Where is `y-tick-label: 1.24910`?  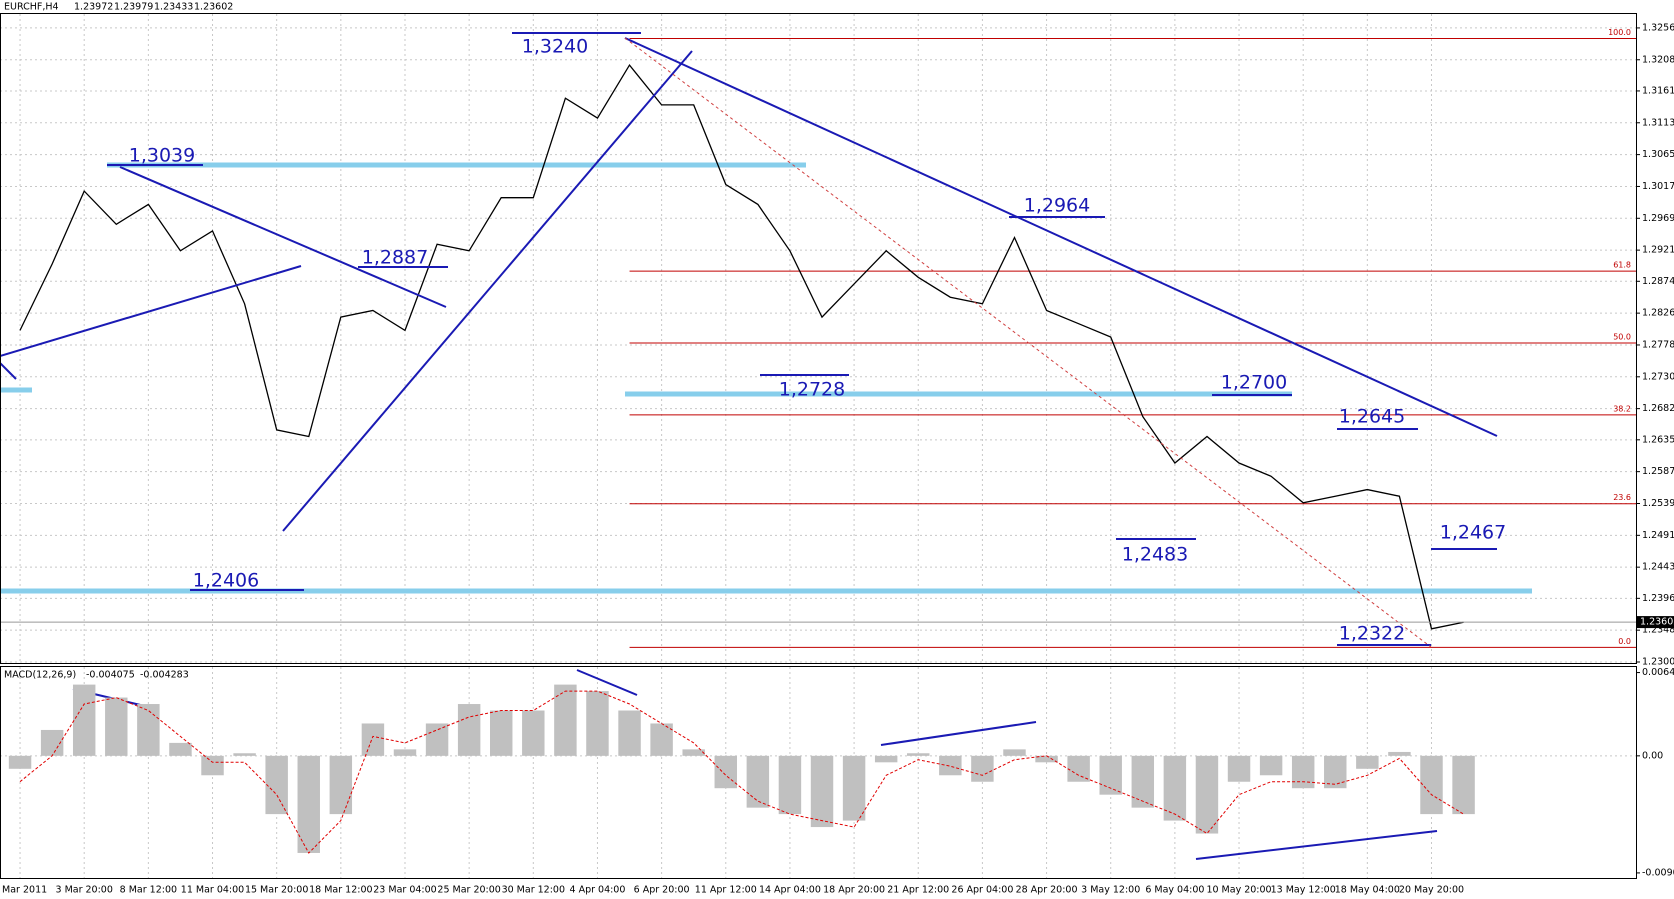 y-tick-label: 1.24910 is located at coordinates (1658, 535).